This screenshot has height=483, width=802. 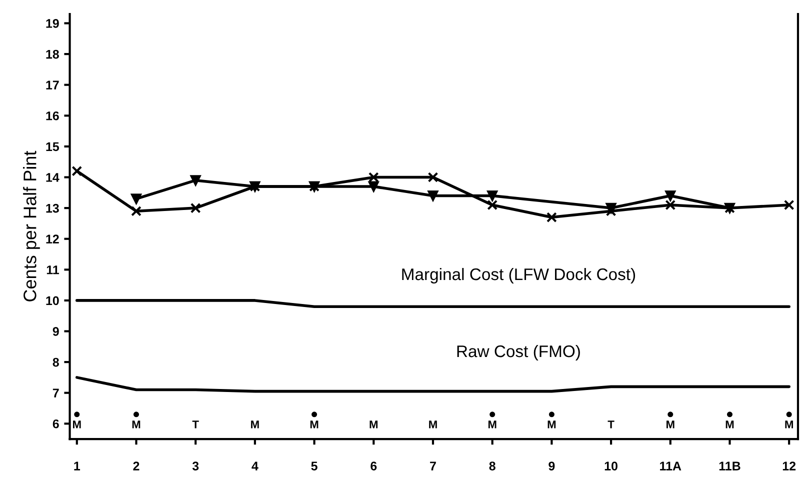 What do you see at coordinates (52, 54) in the screenshot?
I see `y-tick-label: 18` at bounding box center [52, 54].